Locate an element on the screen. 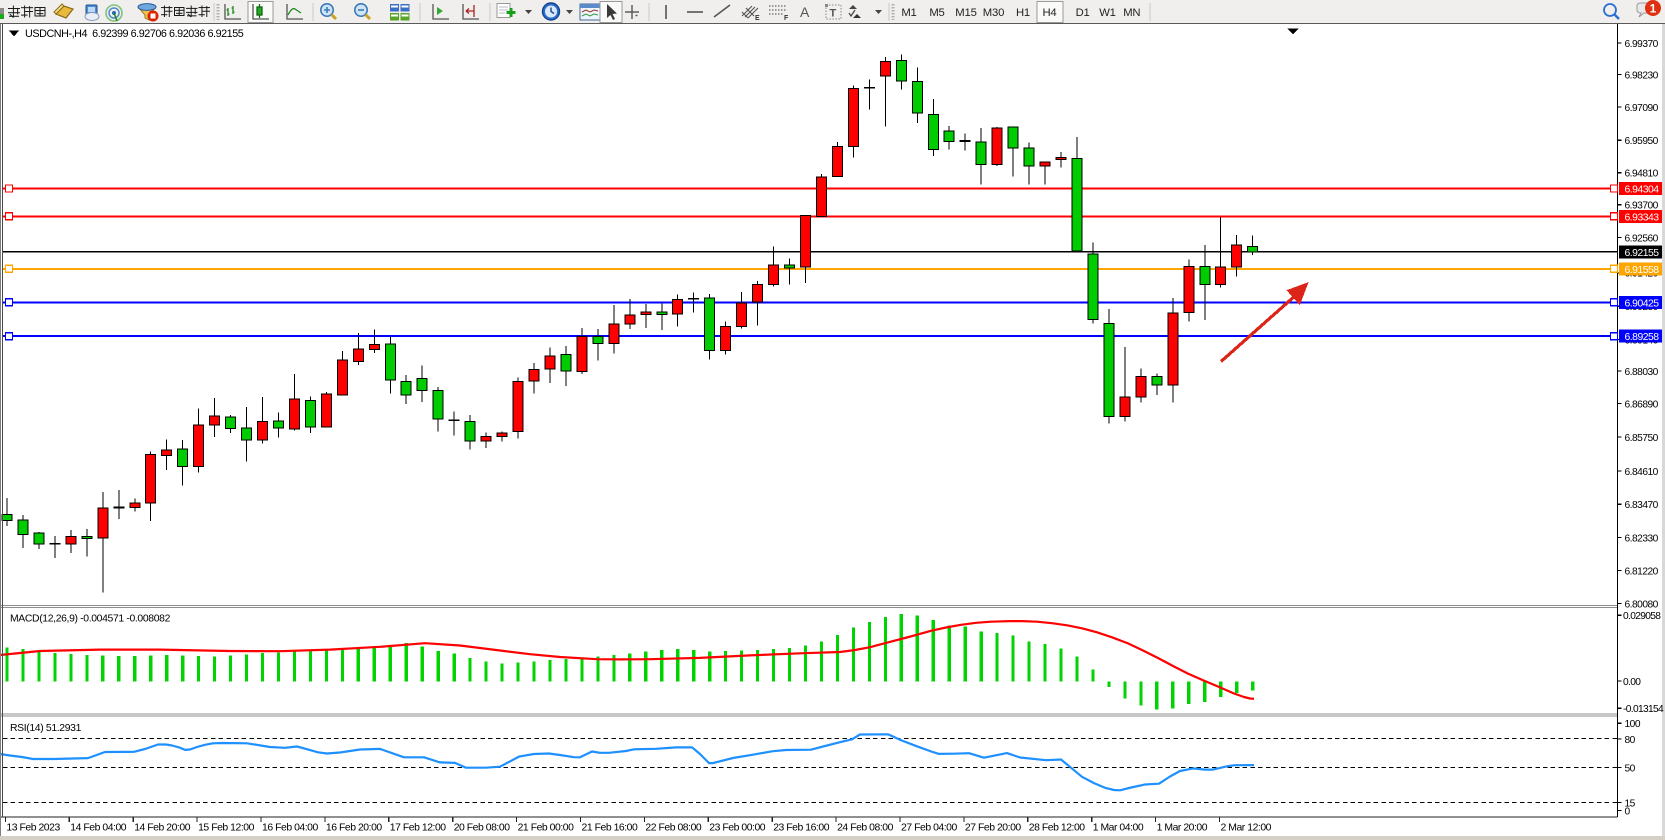 This screenshot has width=1665, height=840. svg-text: 22 Feb 08:00 is located at coordinates (673, 828).